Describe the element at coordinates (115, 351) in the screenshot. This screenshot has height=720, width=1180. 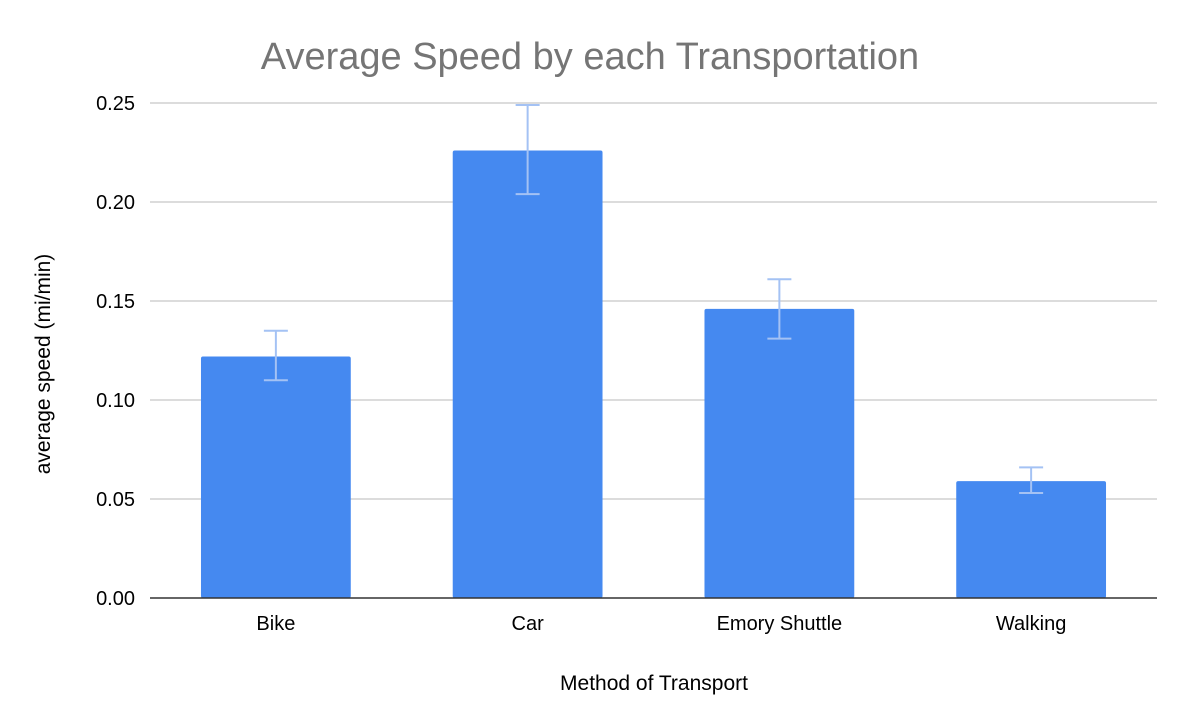
I see `y-axis-ticks: 0.00 0.05 0.10 0.15 0.20 0.25` at that location.